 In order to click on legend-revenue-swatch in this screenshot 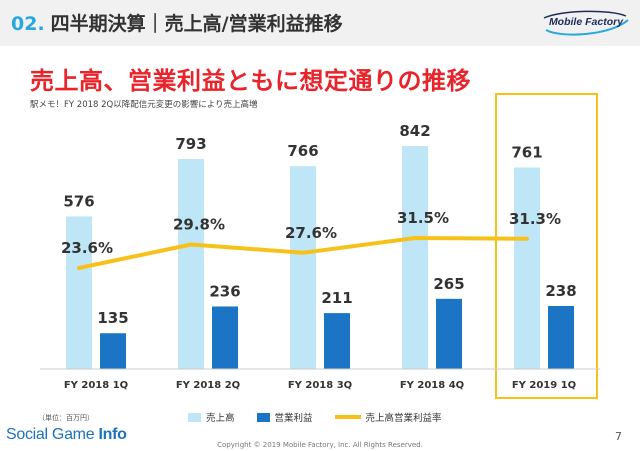, I will do `click(194, 417)`.